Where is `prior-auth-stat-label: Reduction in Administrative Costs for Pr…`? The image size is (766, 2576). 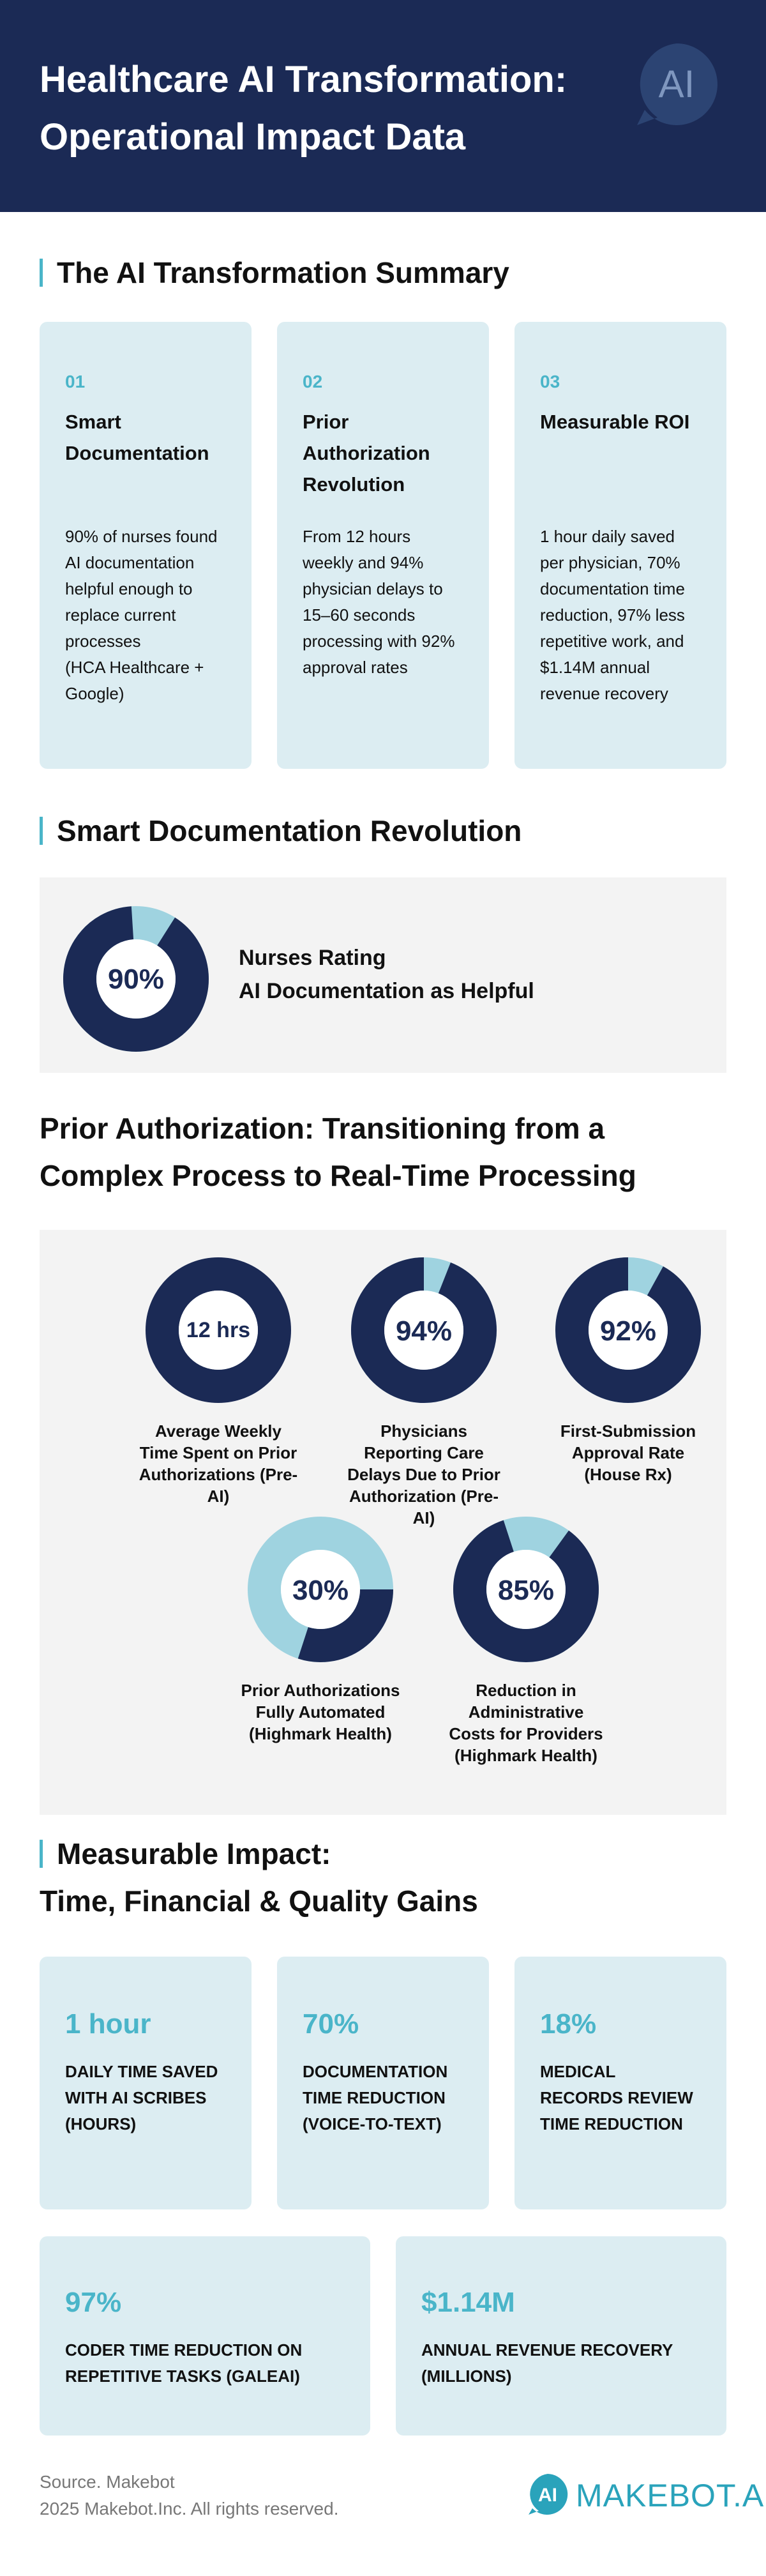
prior-auth-stat-label: Reduction in Administrative Costs for Pr… is located at coordinates (526, 1723).